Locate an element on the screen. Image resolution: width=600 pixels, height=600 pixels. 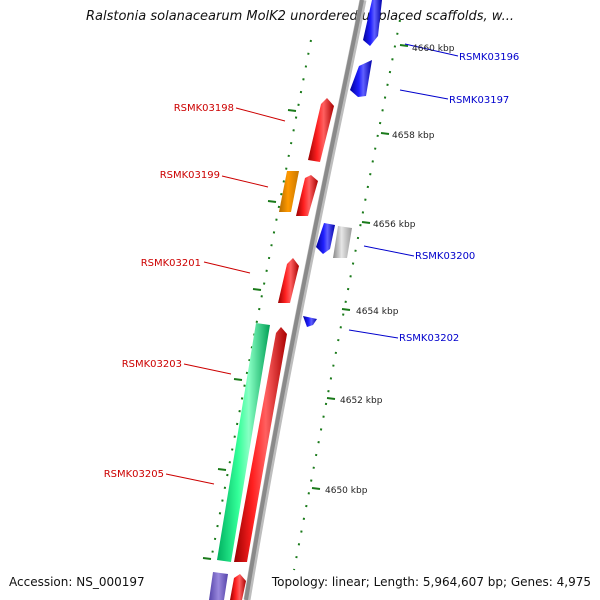
gene-RSMK03196 is located at coordinates (372, 23).